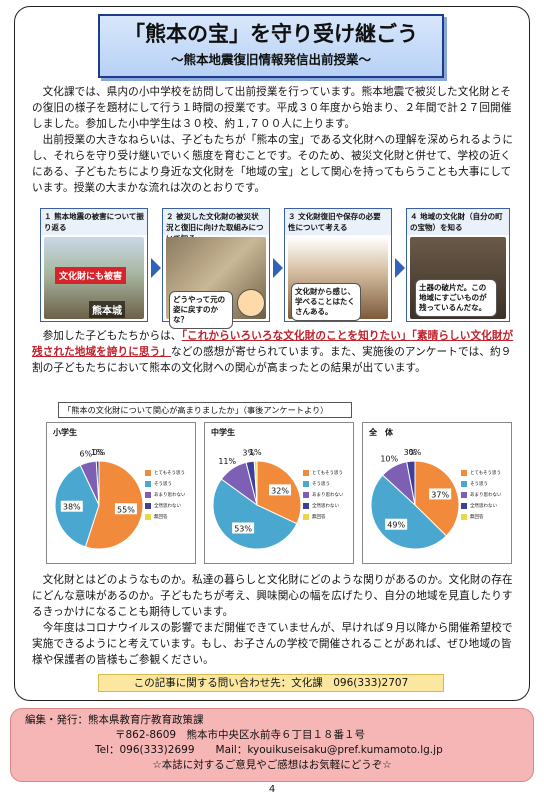 The height and width of the screenshot is (800, 544). What do you see at coordinates (94, 265) in the screenshot?
I see `step-1: １ 熊本地震の被害について振り返る 文化財にも被害 熊本城` at bounding box center [94, 265].